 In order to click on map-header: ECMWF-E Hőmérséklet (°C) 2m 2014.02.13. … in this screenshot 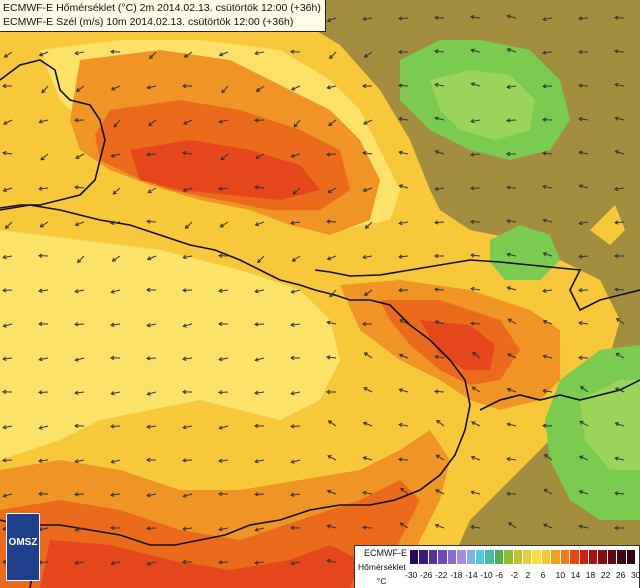, I will do `click(163, 16)`.